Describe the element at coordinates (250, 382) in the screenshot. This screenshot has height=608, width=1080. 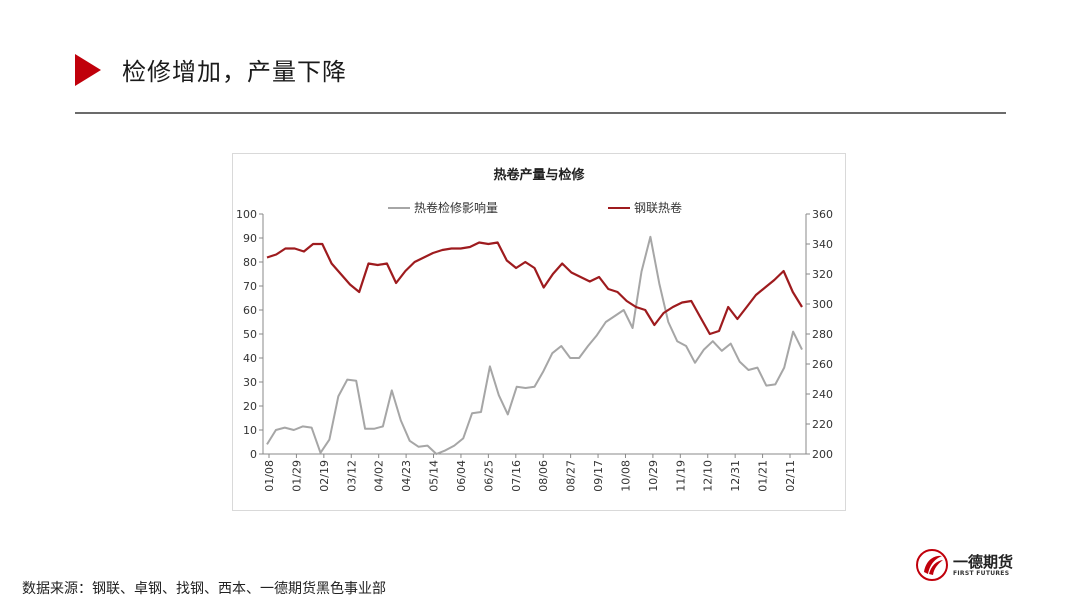
I see `left-axis-tick-label: 30` at that location.